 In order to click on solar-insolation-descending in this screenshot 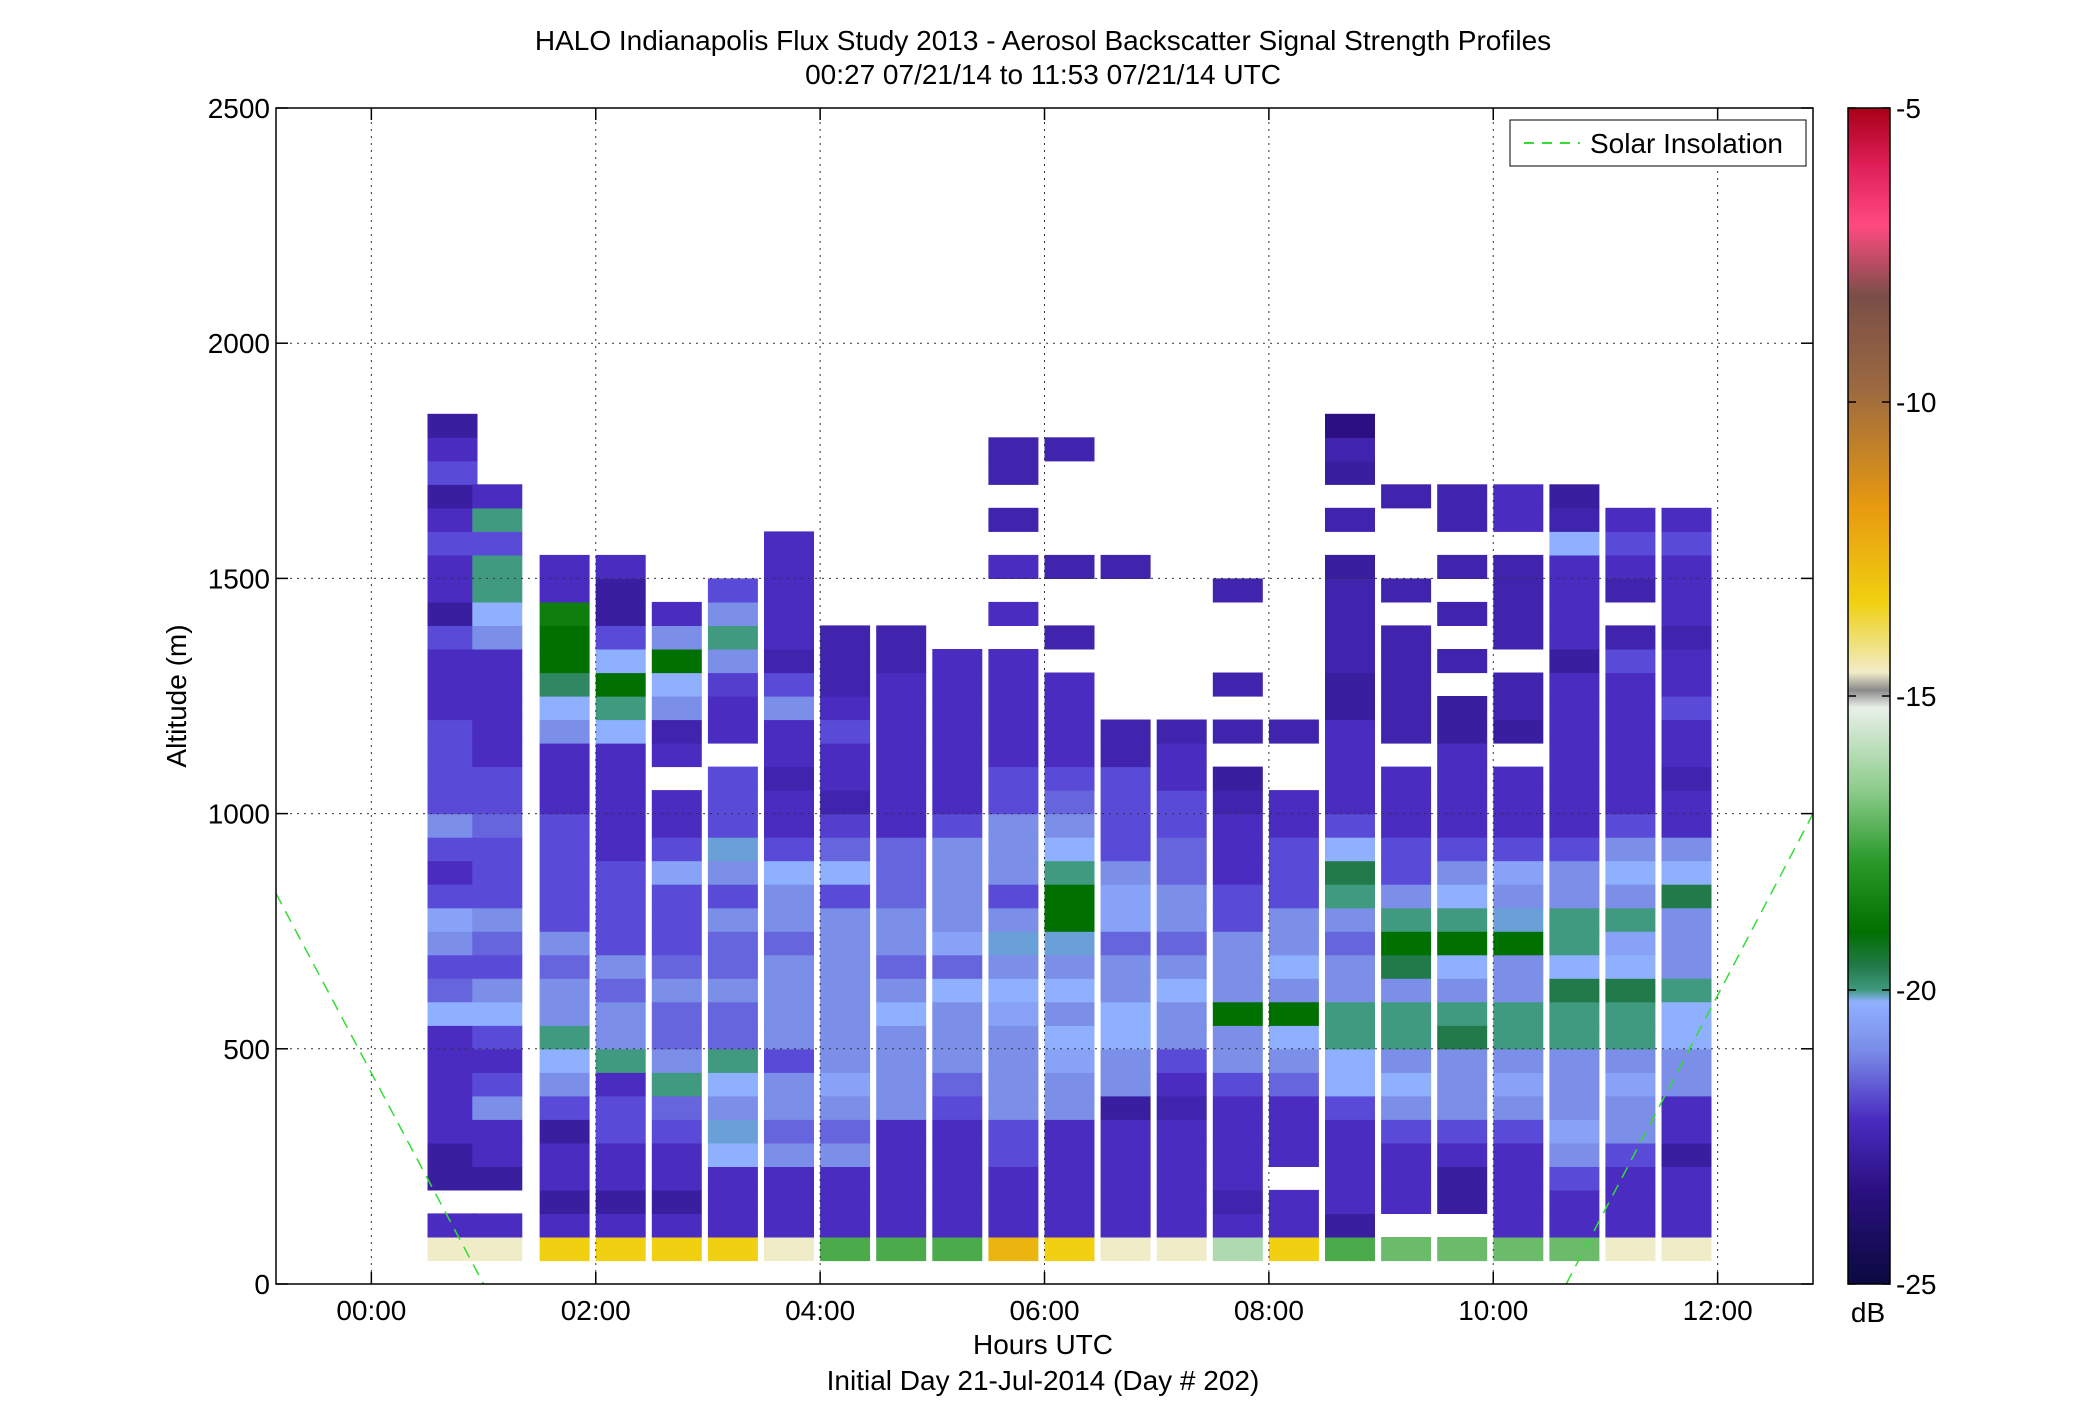, I will do `click(380, 1088)`.